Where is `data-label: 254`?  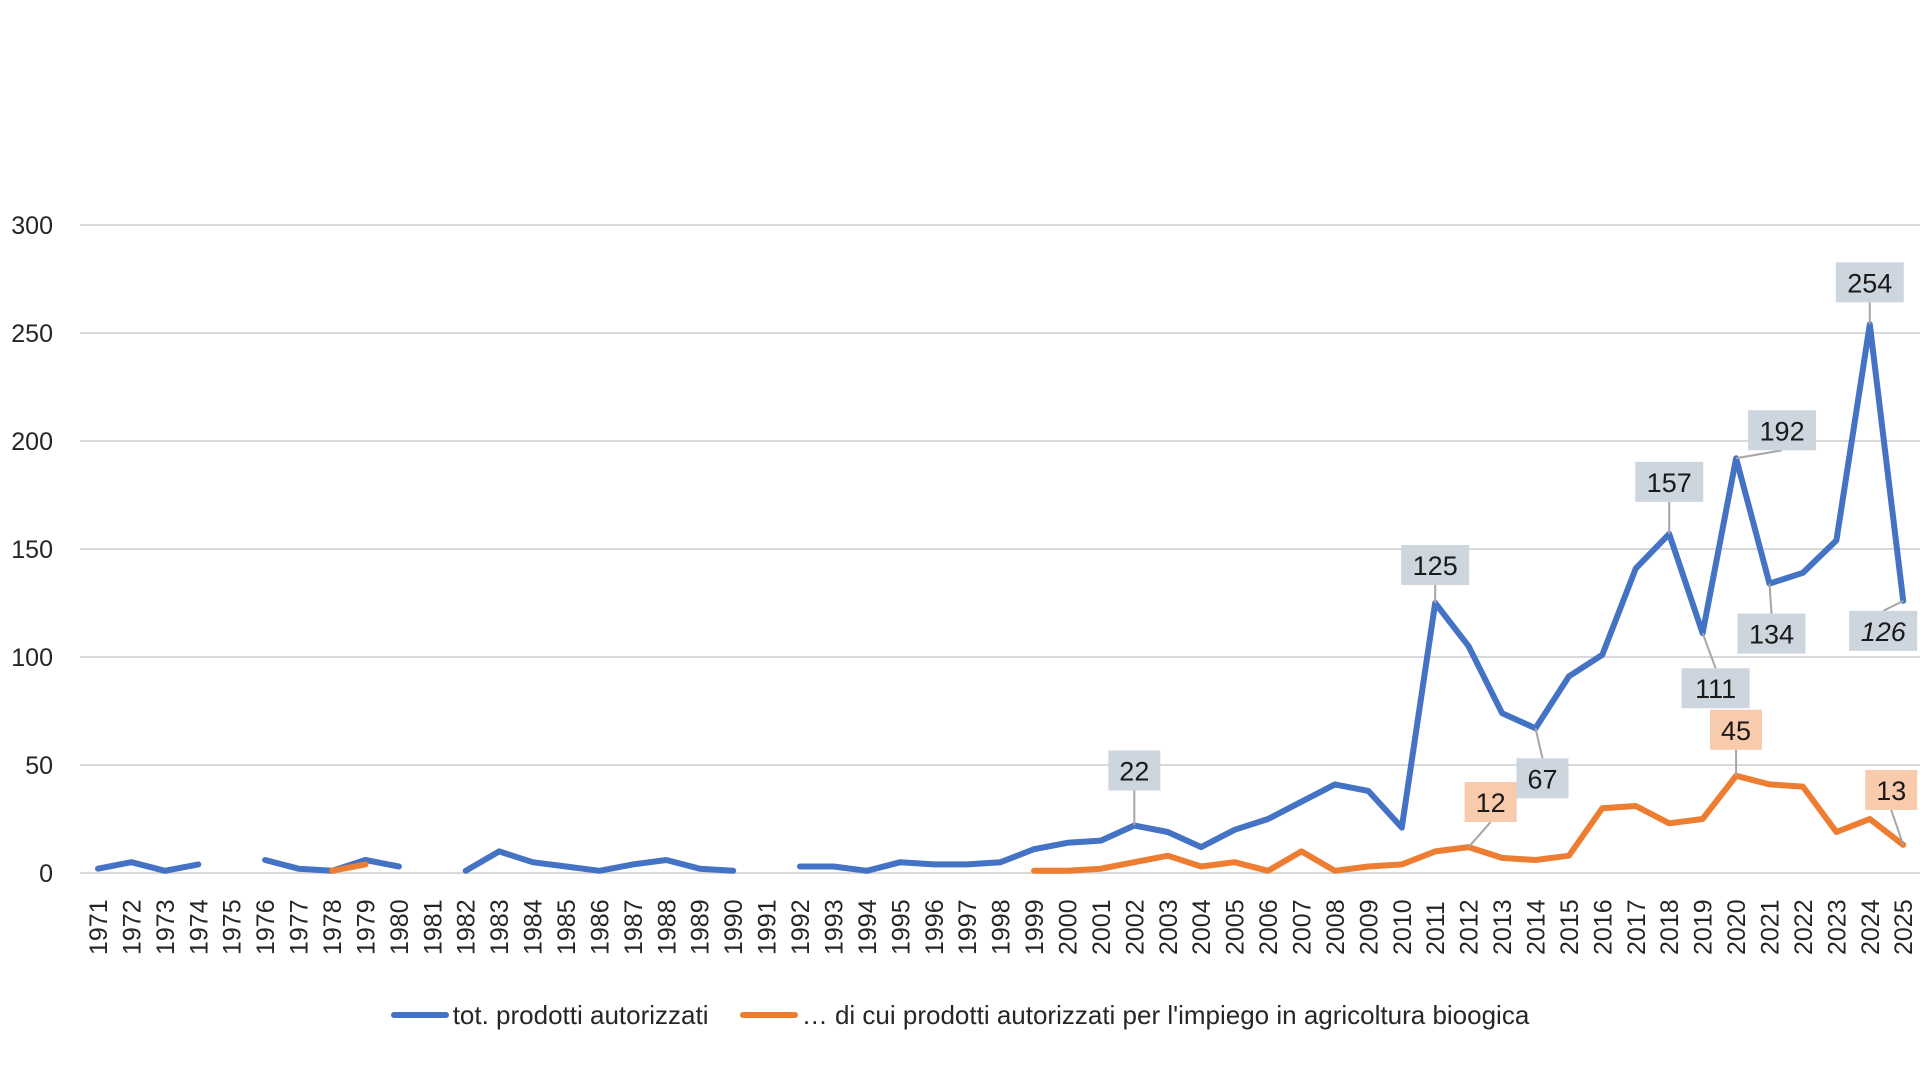
data-label: 254 is located at coordinates (1869, 293).